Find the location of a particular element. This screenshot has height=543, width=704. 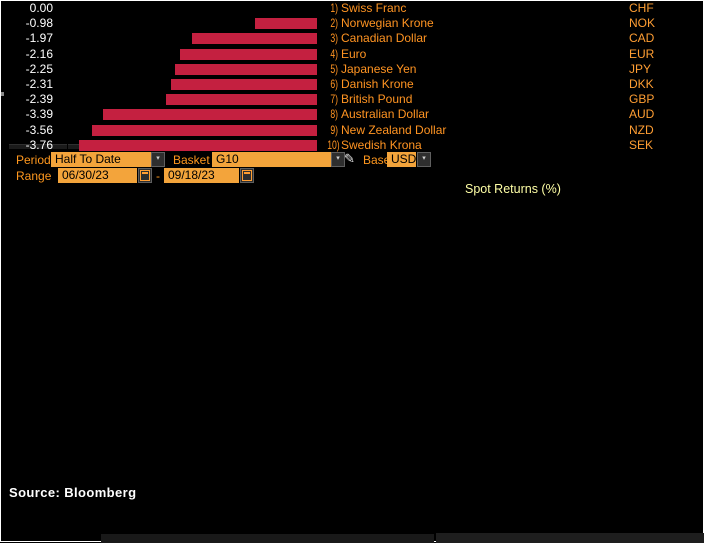

bar-value-label: -2.16 is located at coordinates (39, 53).